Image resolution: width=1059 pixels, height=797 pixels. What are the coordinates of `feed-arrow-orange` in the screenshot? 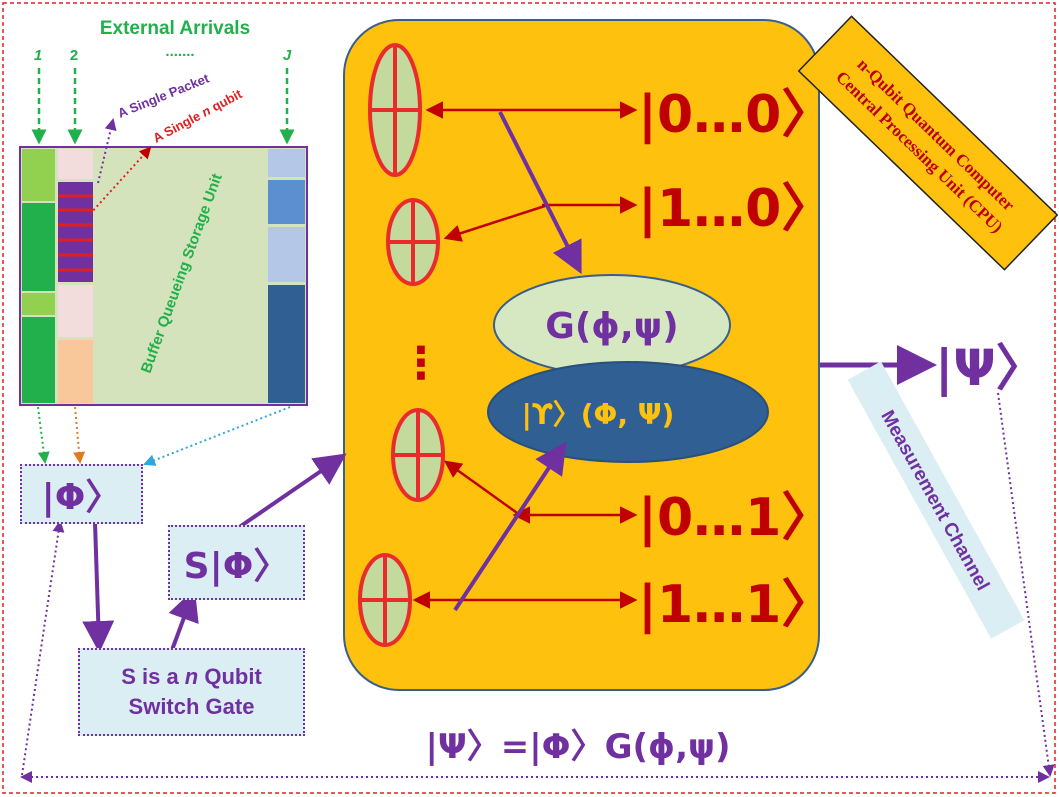 It's located at (79, 435).